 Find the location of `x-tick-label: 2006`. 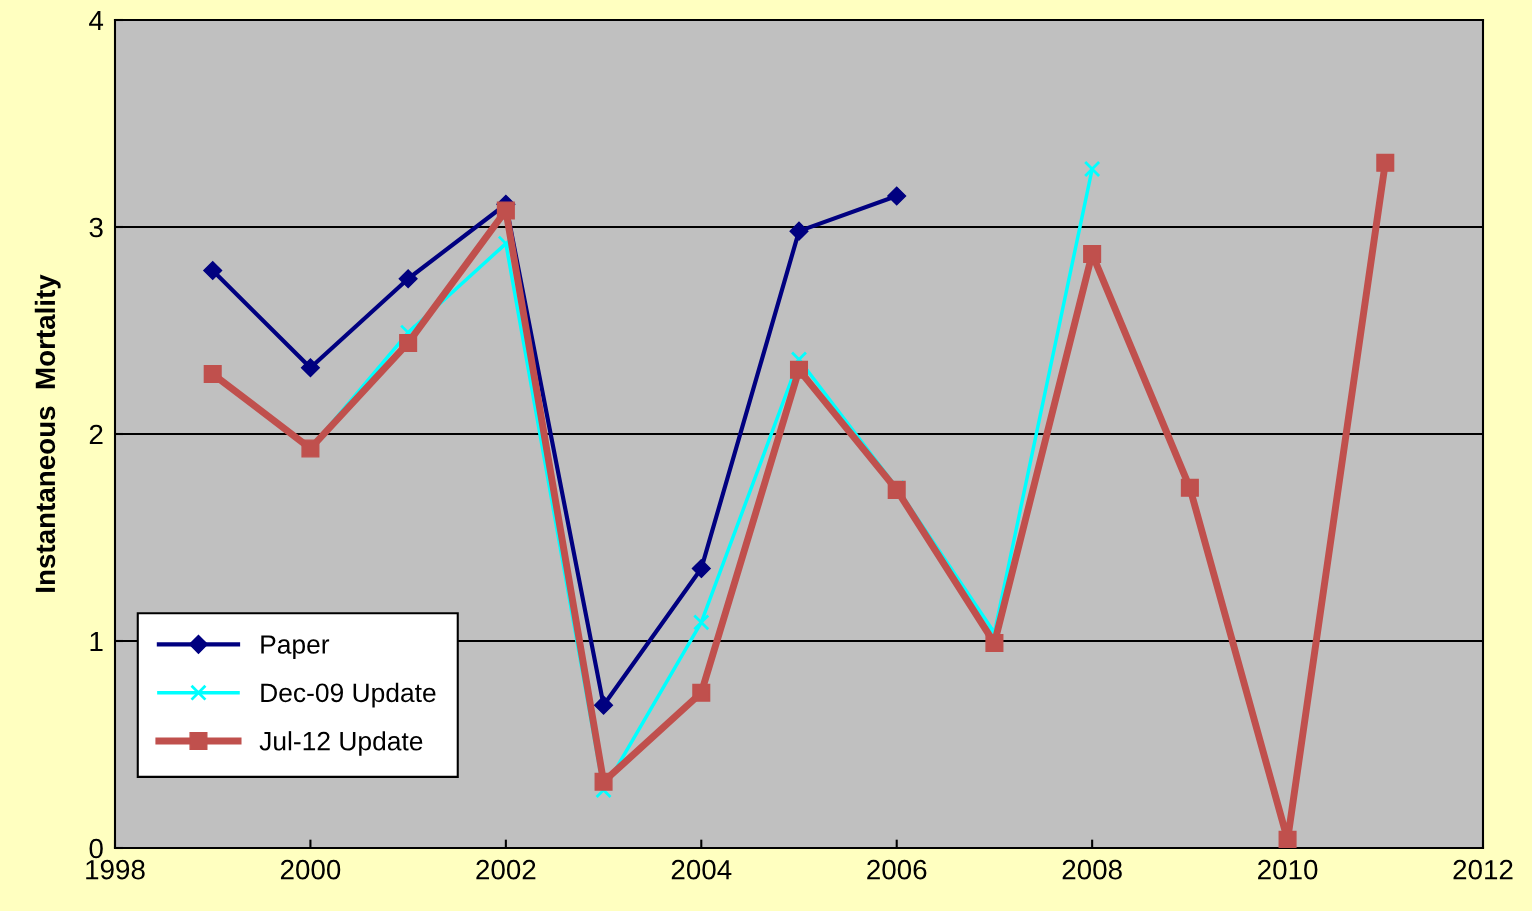

x-tick-label: 2006 is located at coordinates (897, 869).